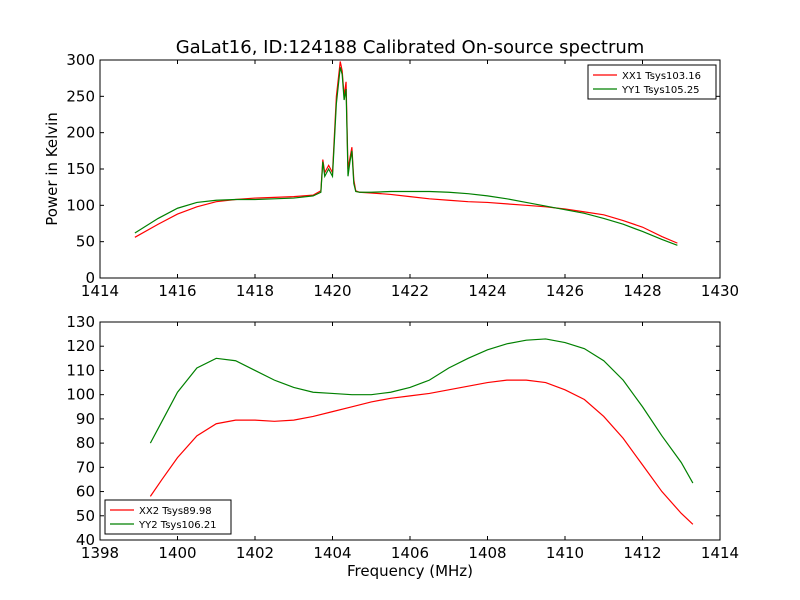 The height and width of the screenshot is (600, 800). I want to click on bottom-y-tick-label: 100, so click(80, 395).